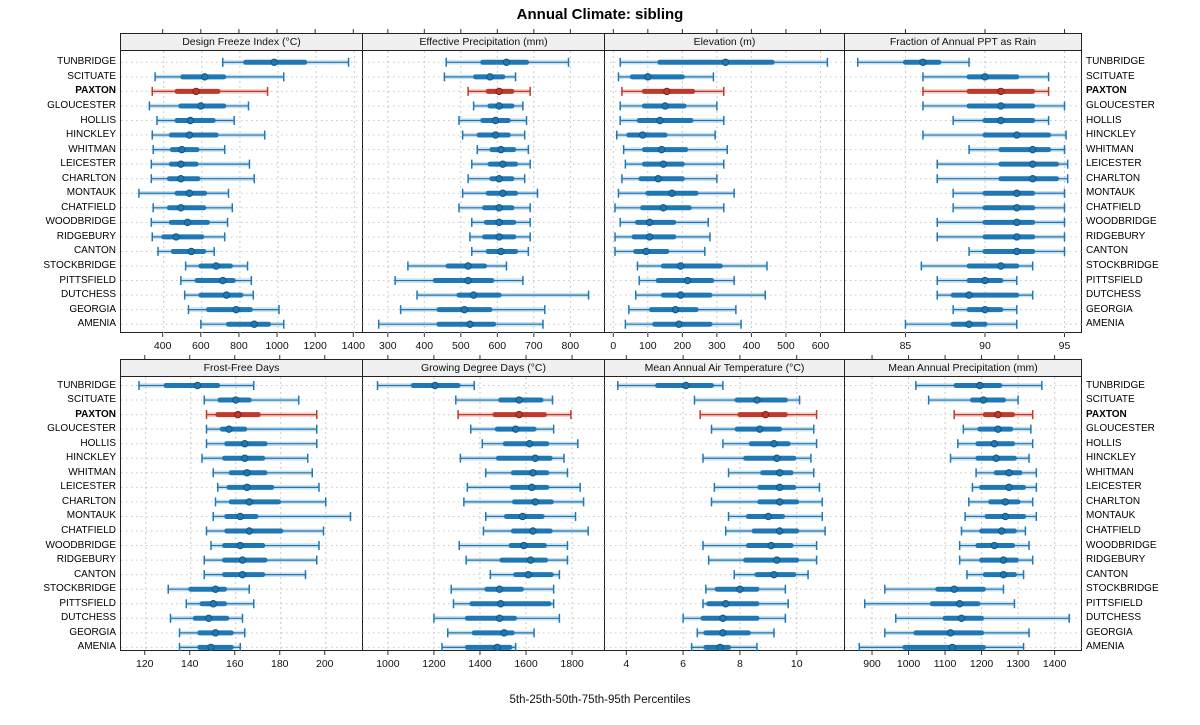 The width and height of the screenshot is (1200, 725). I want to click on row-label-right-canton: CANTON, so click(1107, 574).